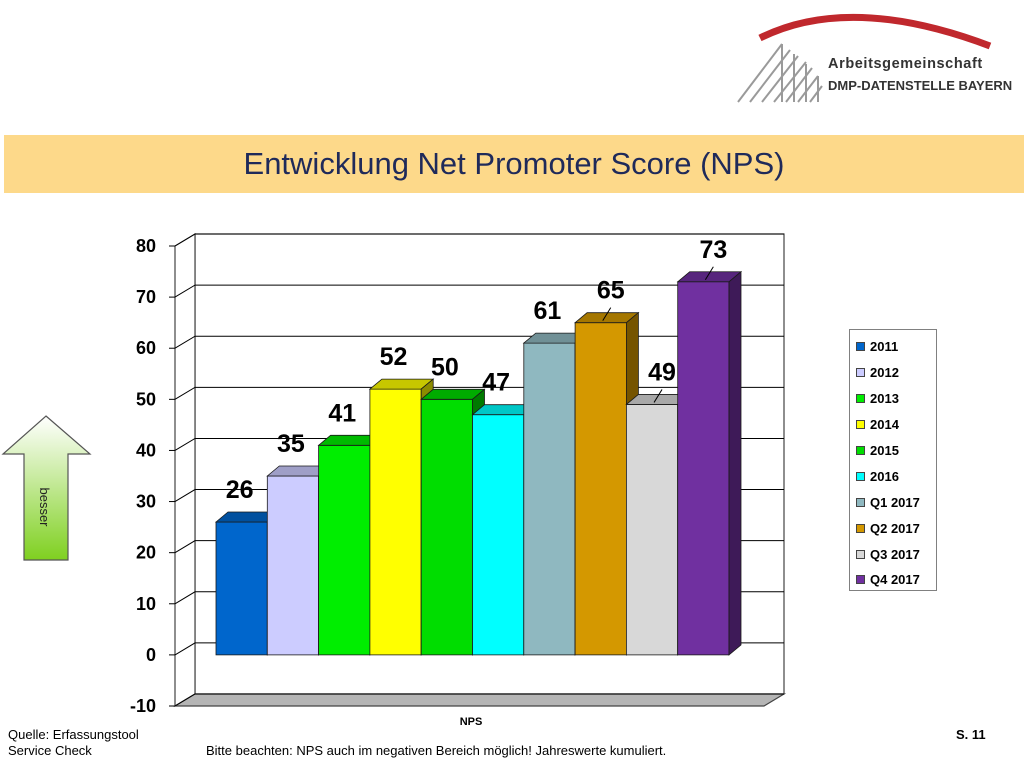  What do you see at coordinates (471, 722) in the screenshot?
I see `x-axis-label: NPS` at bounding box center [471, 722].